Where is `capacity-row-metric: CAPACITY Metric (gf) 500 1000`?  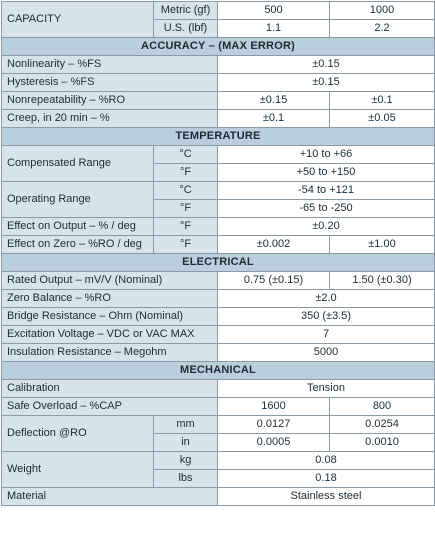 capacity-row-metric: CAPACITY Metric (gf) 500 1000 is located at coordinates (218, 19).